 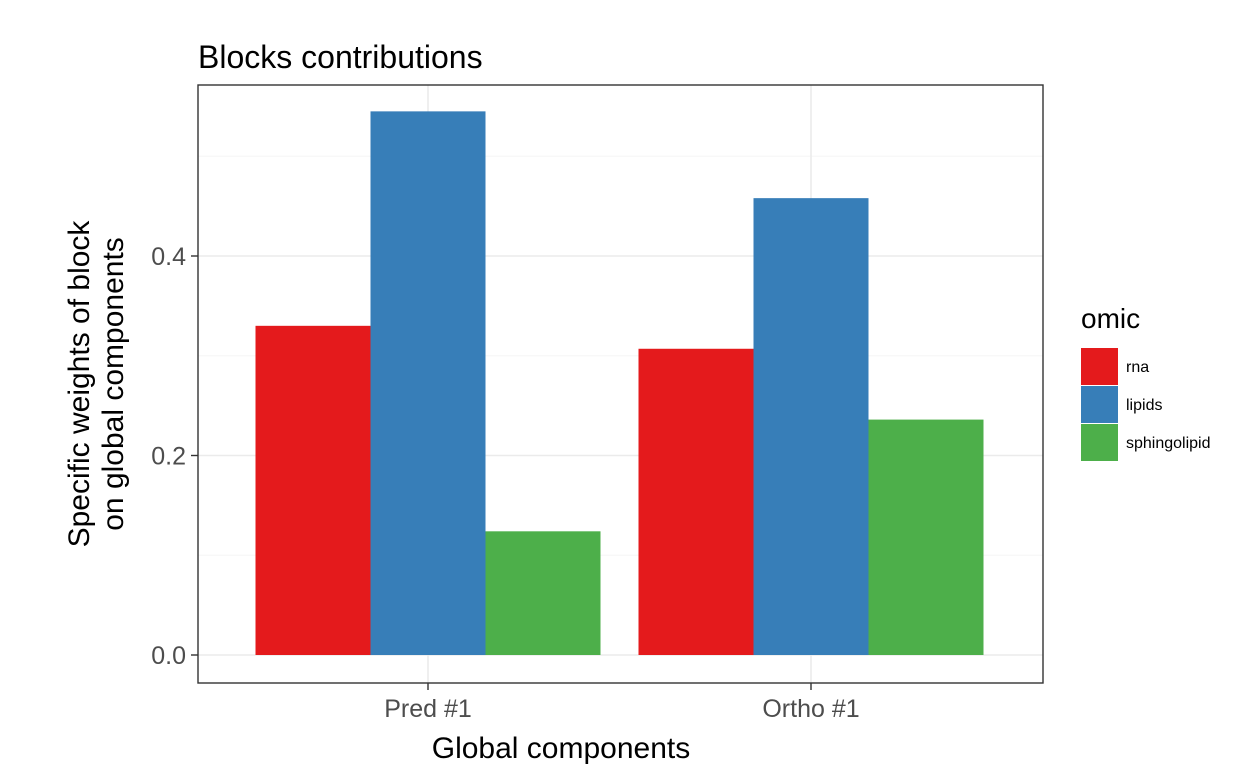 I want to click on y-axis-title-line-1: Specific weights of block, so click(x=79, y=384).